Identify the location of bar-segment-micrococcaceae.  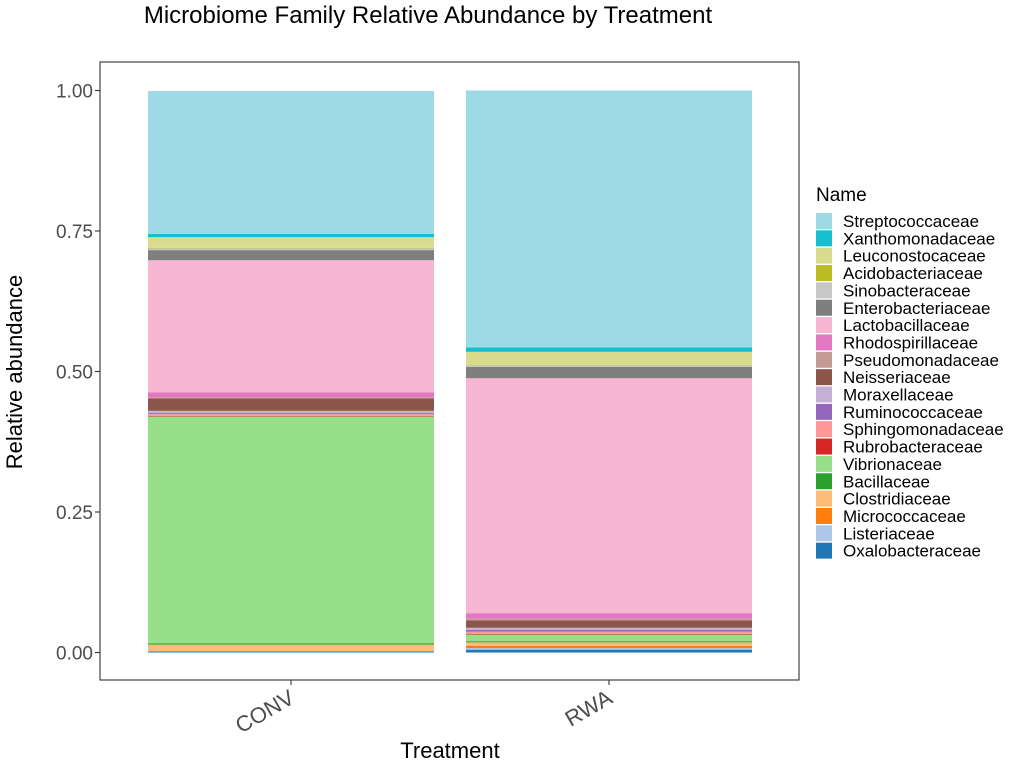
(609, 647).